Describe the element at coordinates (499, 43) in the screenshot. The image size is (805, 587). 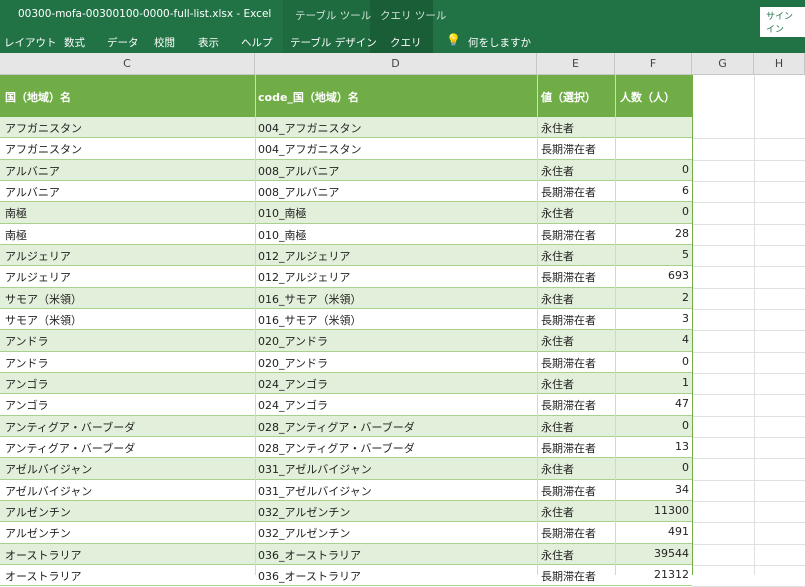
I see `tell-me-search: 何をしますか` at that location.